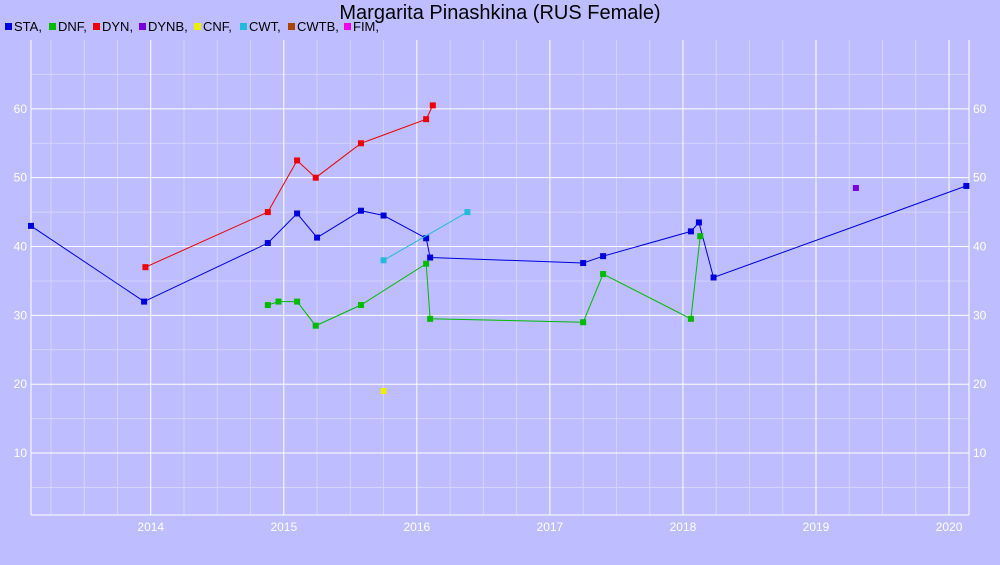 This screenshot has width=1000, height=565. I want to click on x-tick-label: 2014, so click(150, 527).